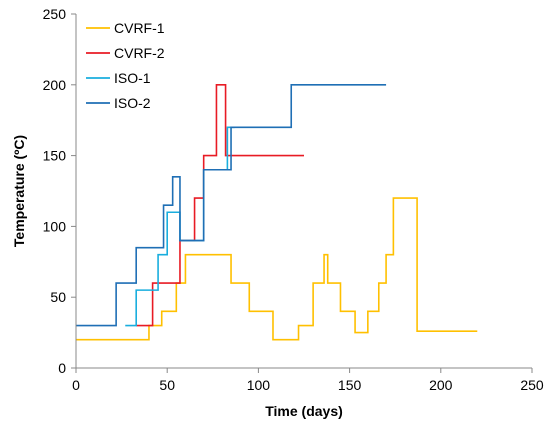 The image size is (550, 428). Describe the element at coordinates (58, 297) in the screenshot. I see `y-tick-label: 50` at that location.